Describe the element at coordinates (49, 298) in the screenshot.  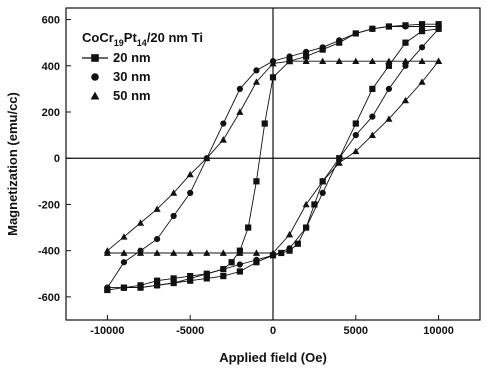
I see `y-tick-label: -600` at that location.